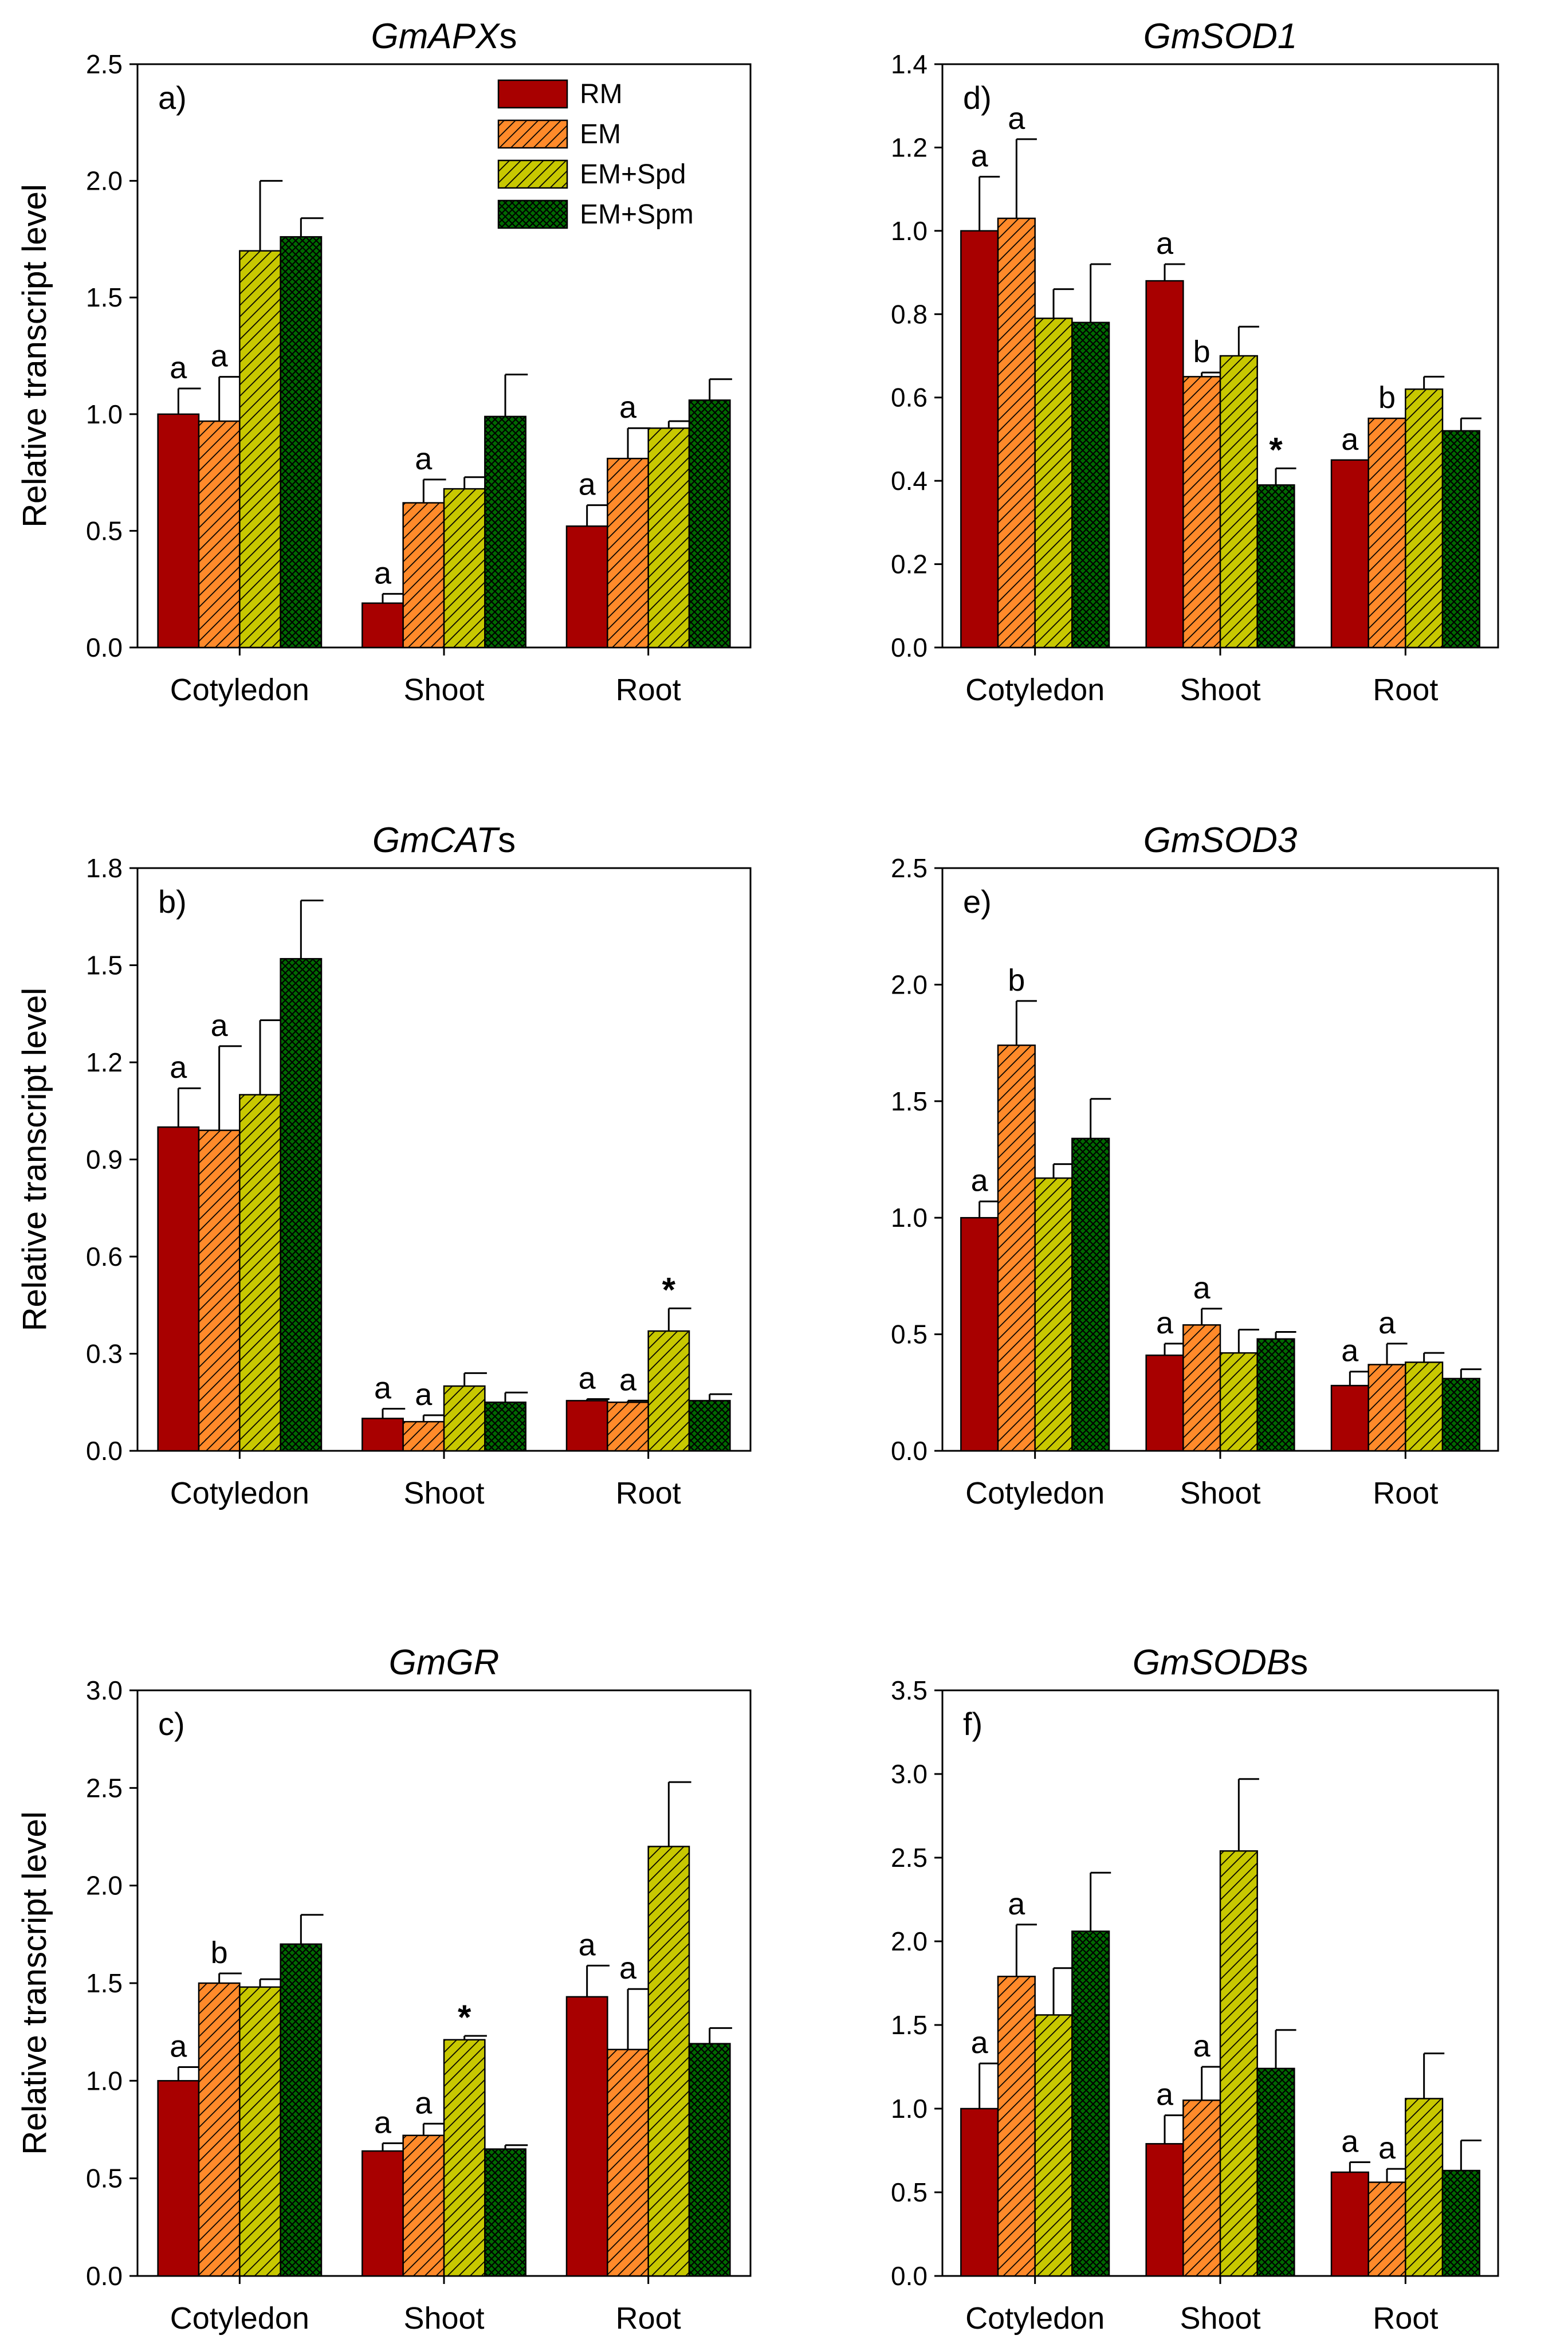  What do you see at coordinates (444, 840) in the screenshot?
I see `chart-title: GmCATs` at bounding box center [444, 840].